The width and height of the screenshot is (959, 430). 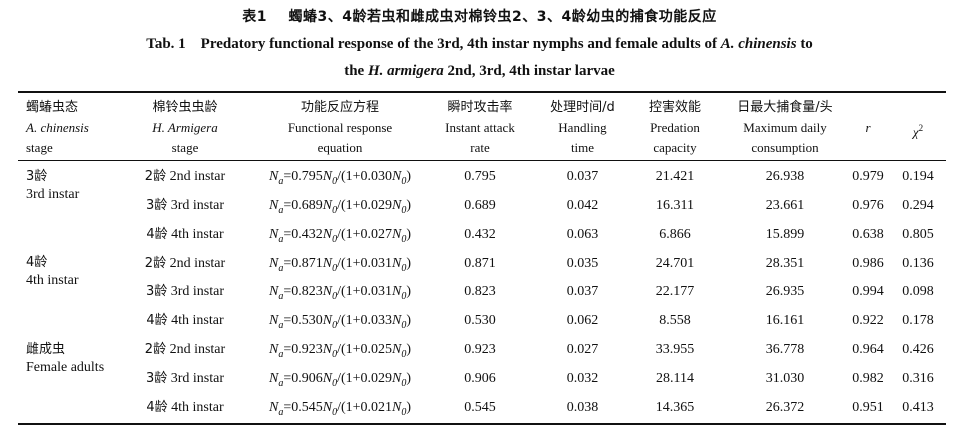 What do you see at coordinates (918, 176) in the screenshot?
I see `cell-chi2: 0.194` at bounding box center [918, 176].